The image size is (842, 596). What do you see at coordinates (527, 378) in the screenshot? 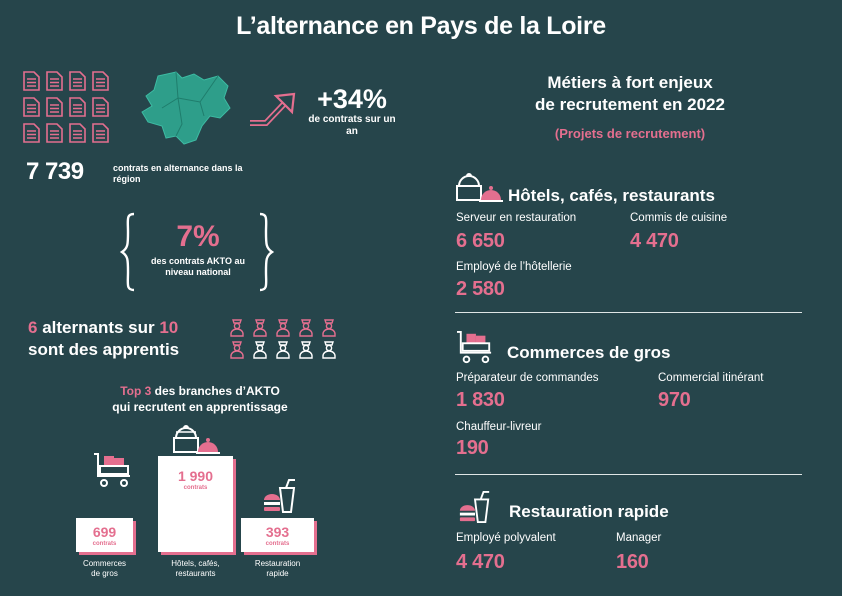
I see `job-label: Préparateur de commandes` at bounding box center [527, 378].